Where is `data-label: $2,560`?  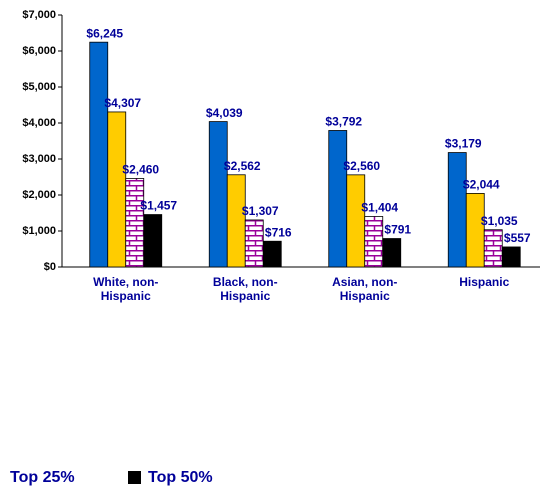
data-label: $2,560 is located at coordinates (361, 166).